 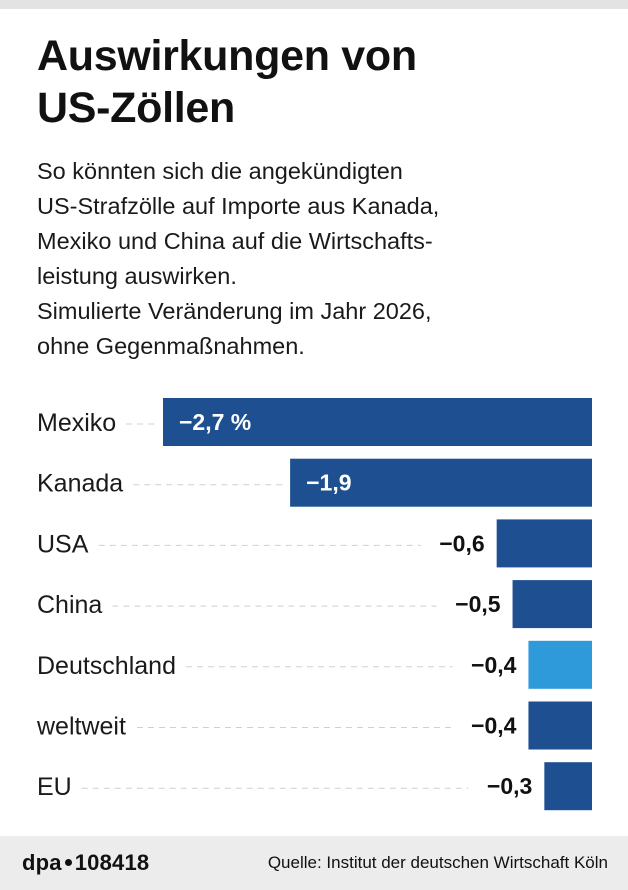 I want to click on dpa-logo: dpa 108418, so click(x=85, y=863).